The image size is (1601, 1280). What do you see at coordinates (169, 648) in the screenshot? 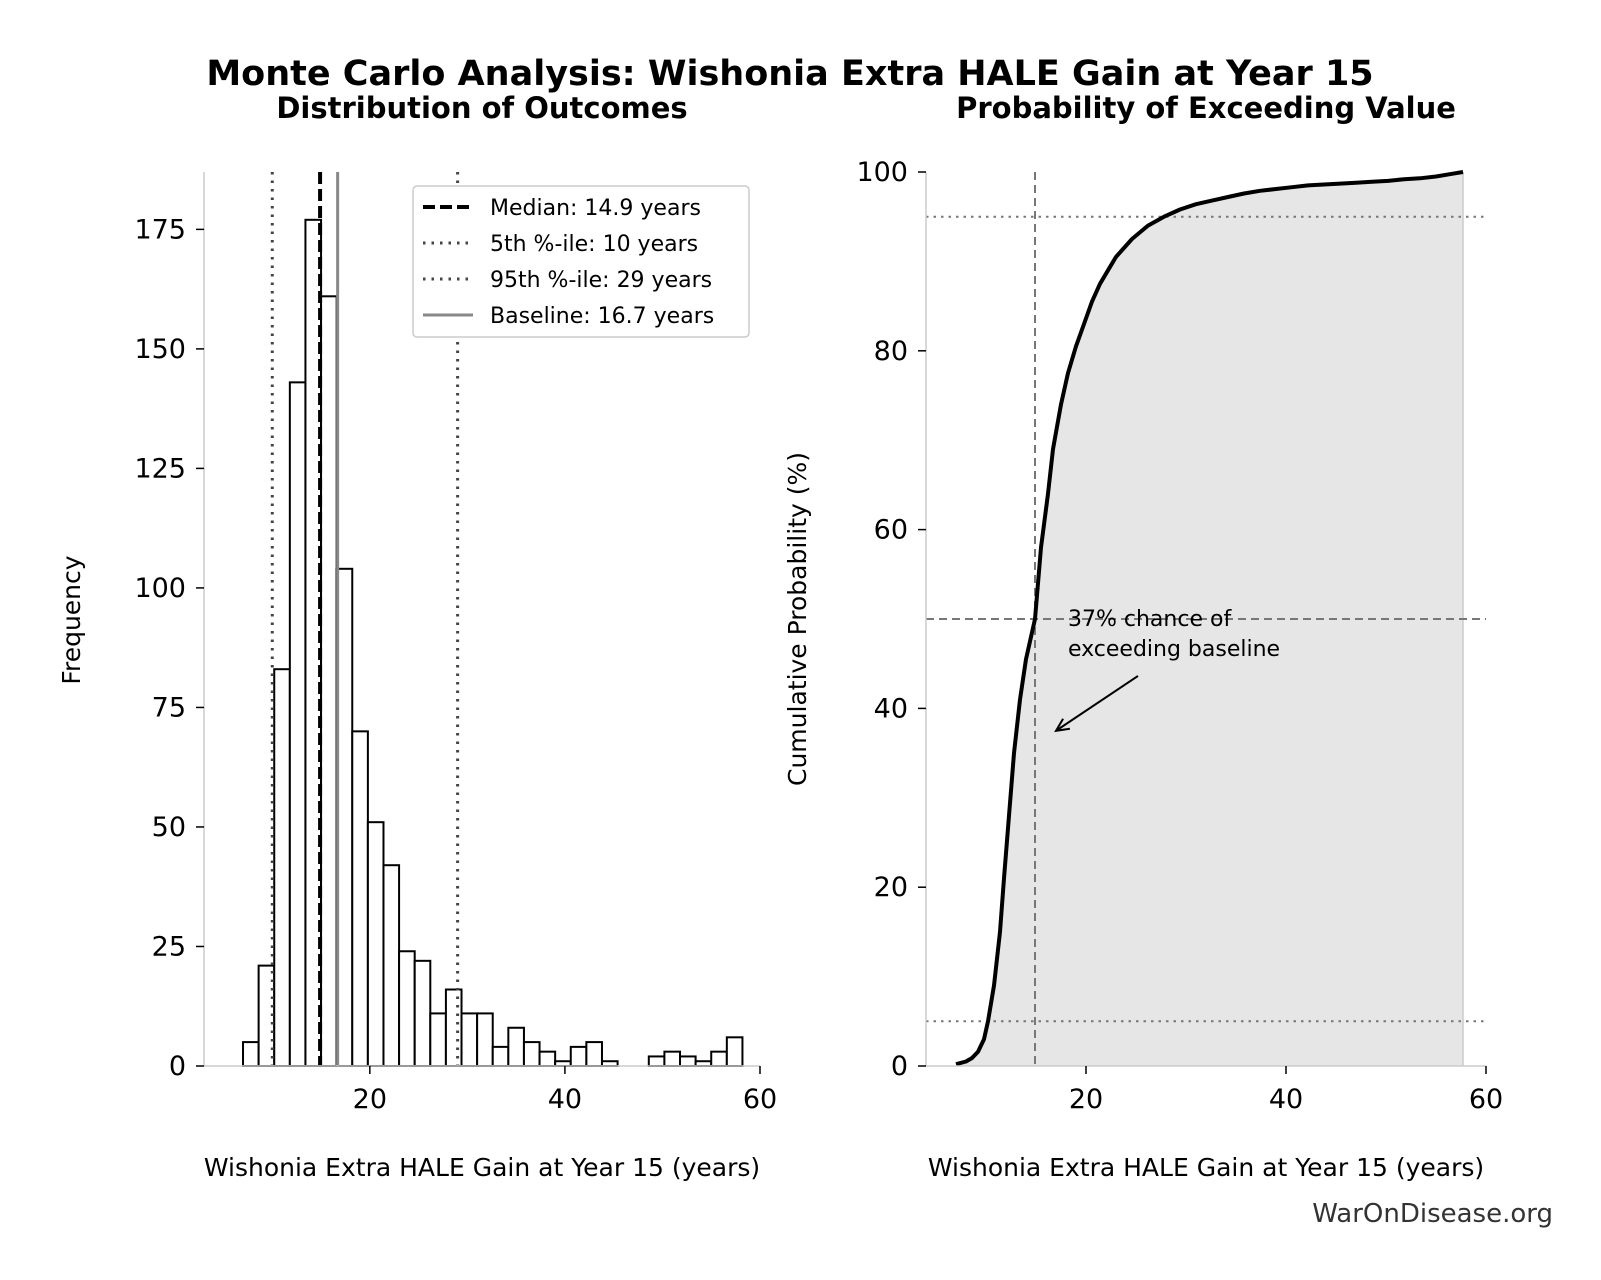
I see `histogram-y-ticks: 0 25 50 75 100 125 150 175` at bounding box center [169, 648].